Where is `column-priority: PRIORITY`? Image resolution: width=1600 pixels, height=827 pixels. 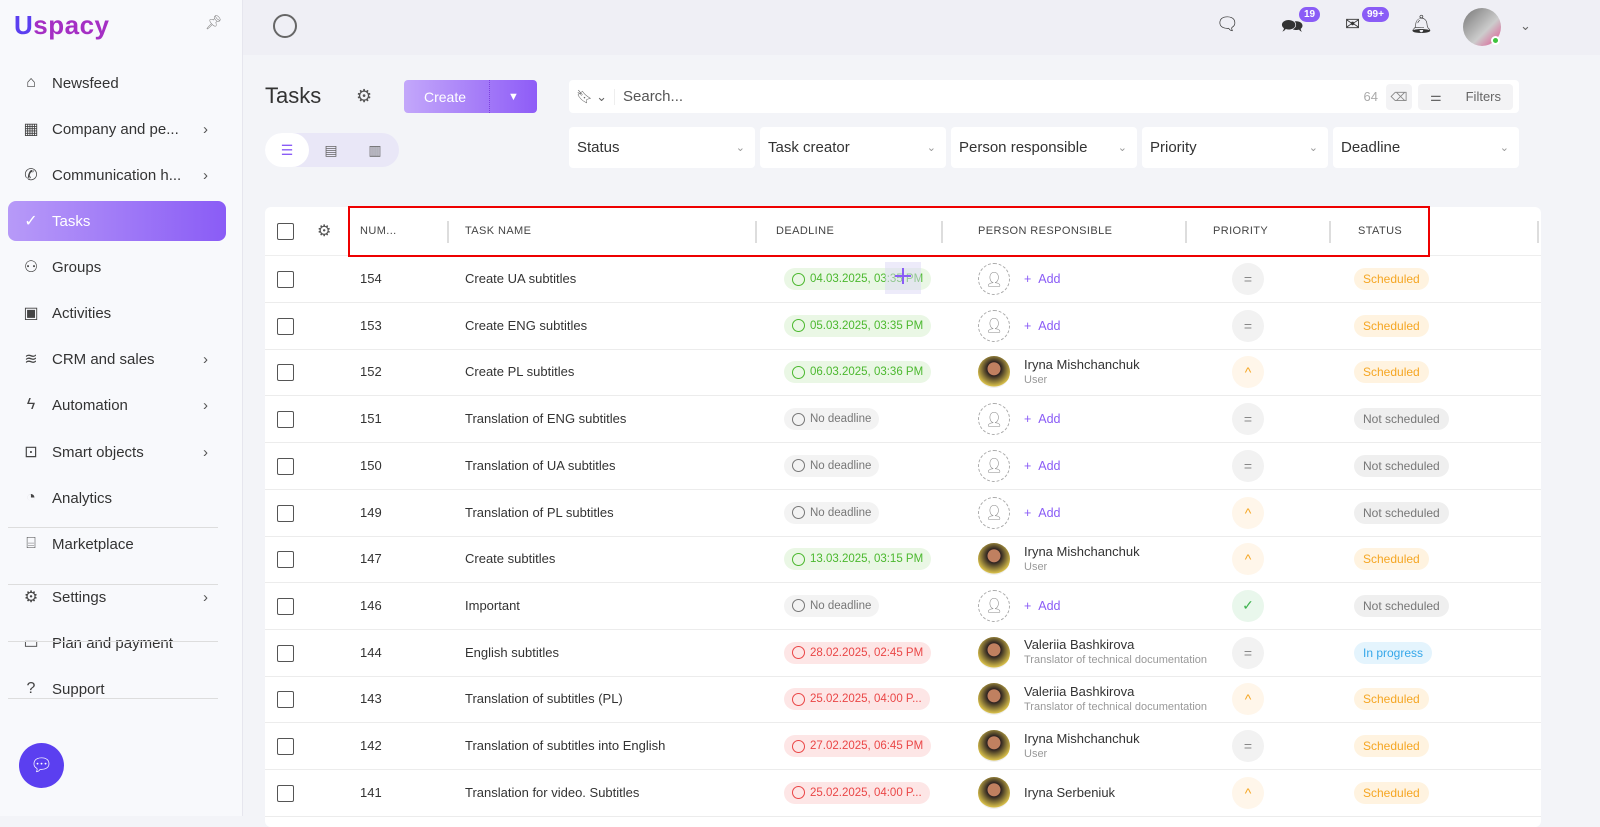
column-priority: PRIORITY is located at coordinates (1241, 231).